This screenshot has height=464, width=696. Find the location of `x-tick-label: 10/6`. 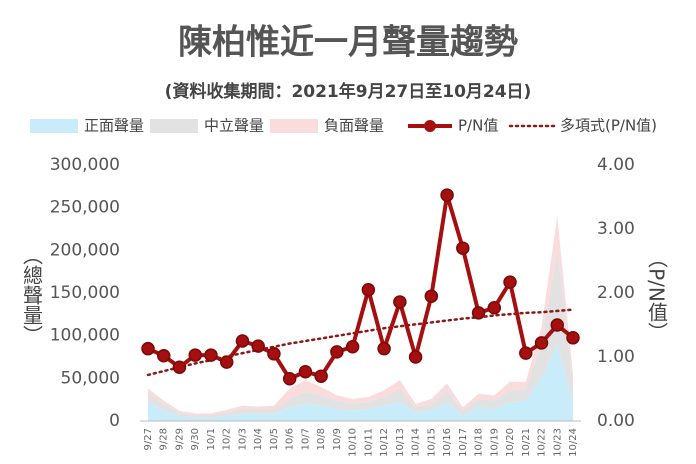

x-tick-label: 10/6 is located at coordinates (290, 439).